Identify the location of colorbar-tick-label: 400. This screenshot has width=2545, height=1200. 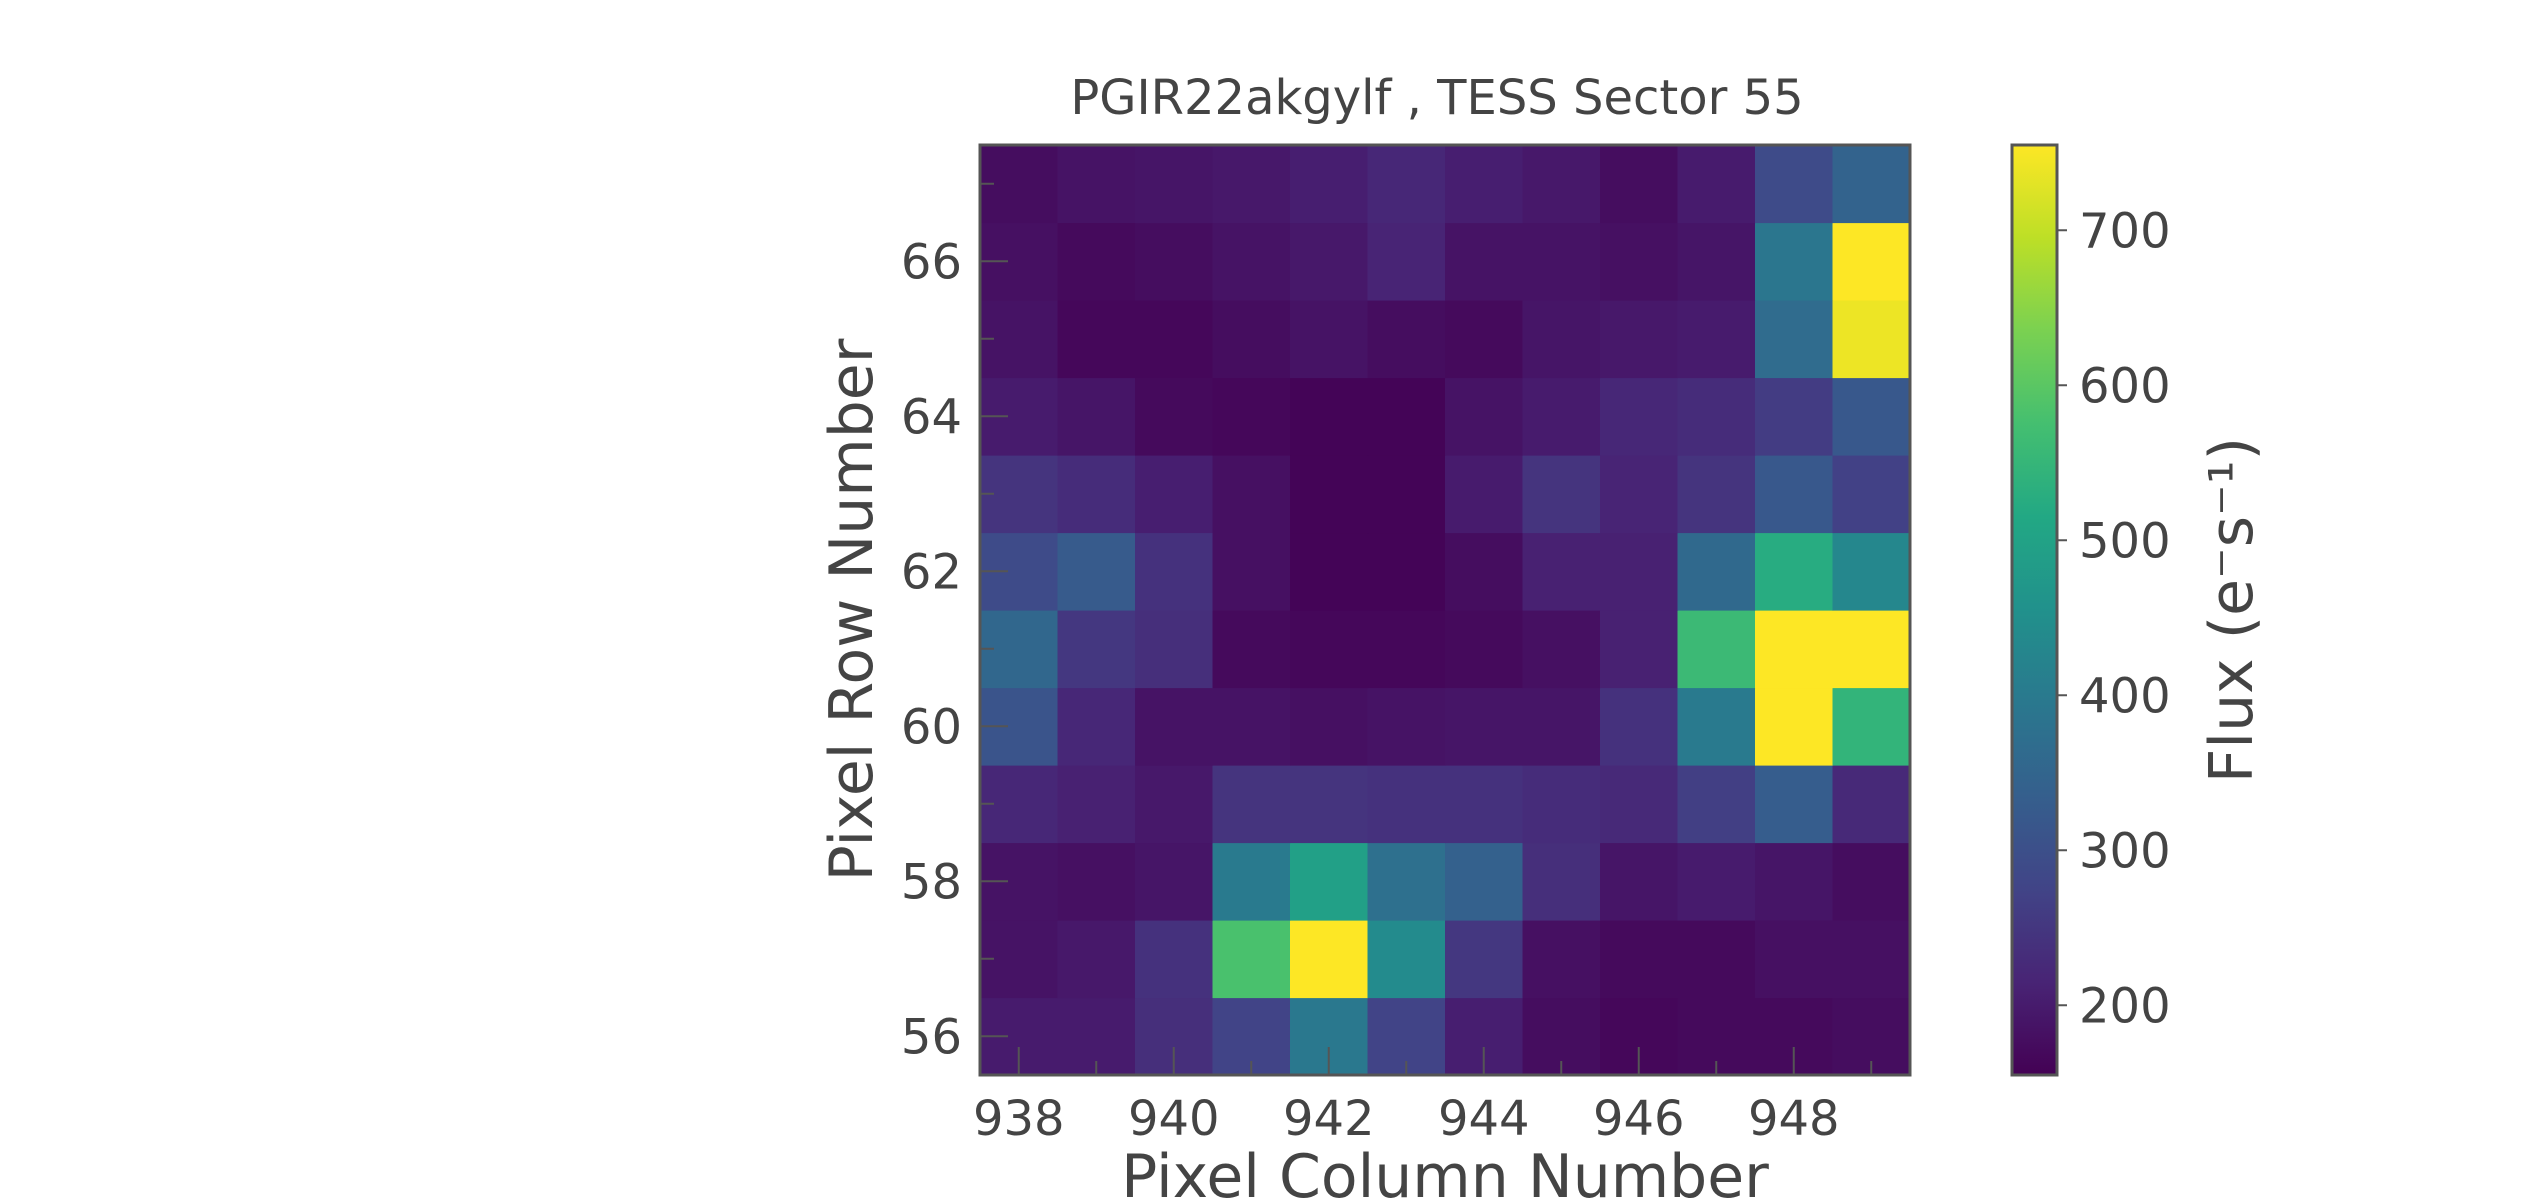
(2125, 696).